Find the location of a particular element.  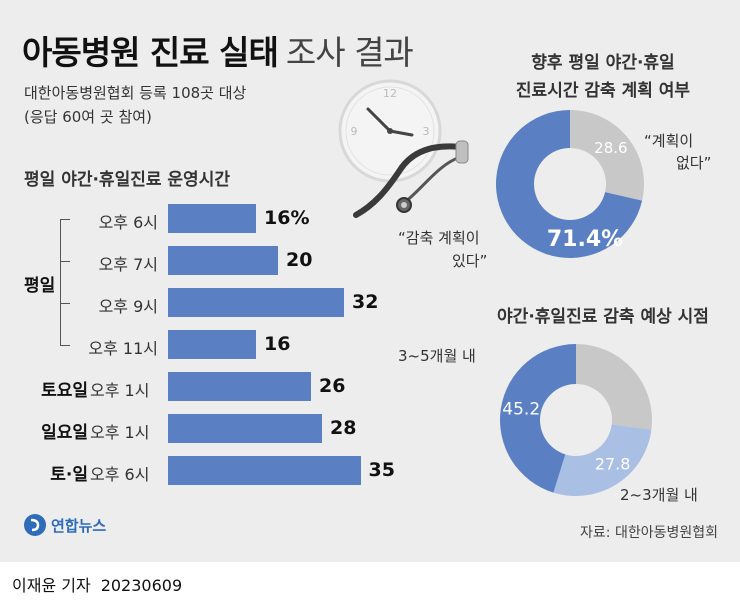

publish-date: 20230609 is located at coordinates (141, 585).